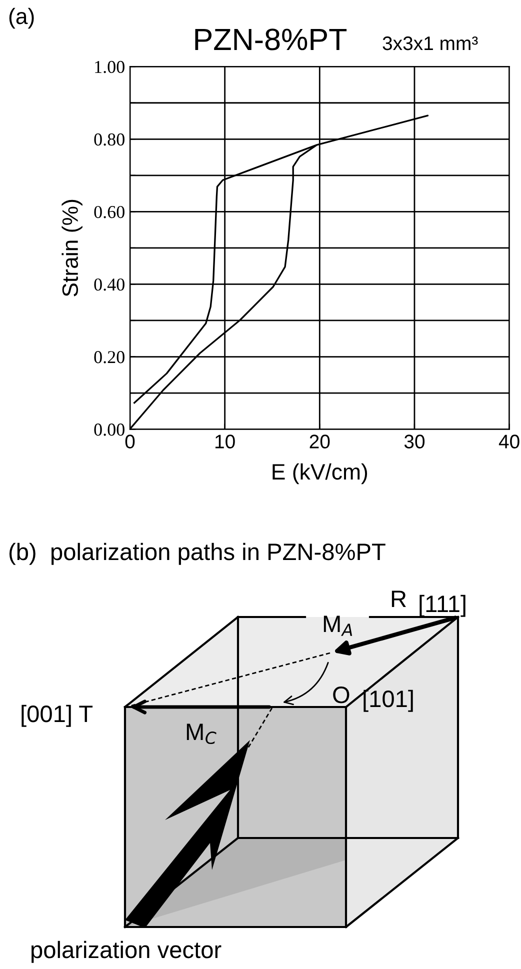 The image size is (521, 969). What do you see at coordinates (201, 734) in the screenshot?
I see `text: M$_{C}$` at bounding box center [201, 734].